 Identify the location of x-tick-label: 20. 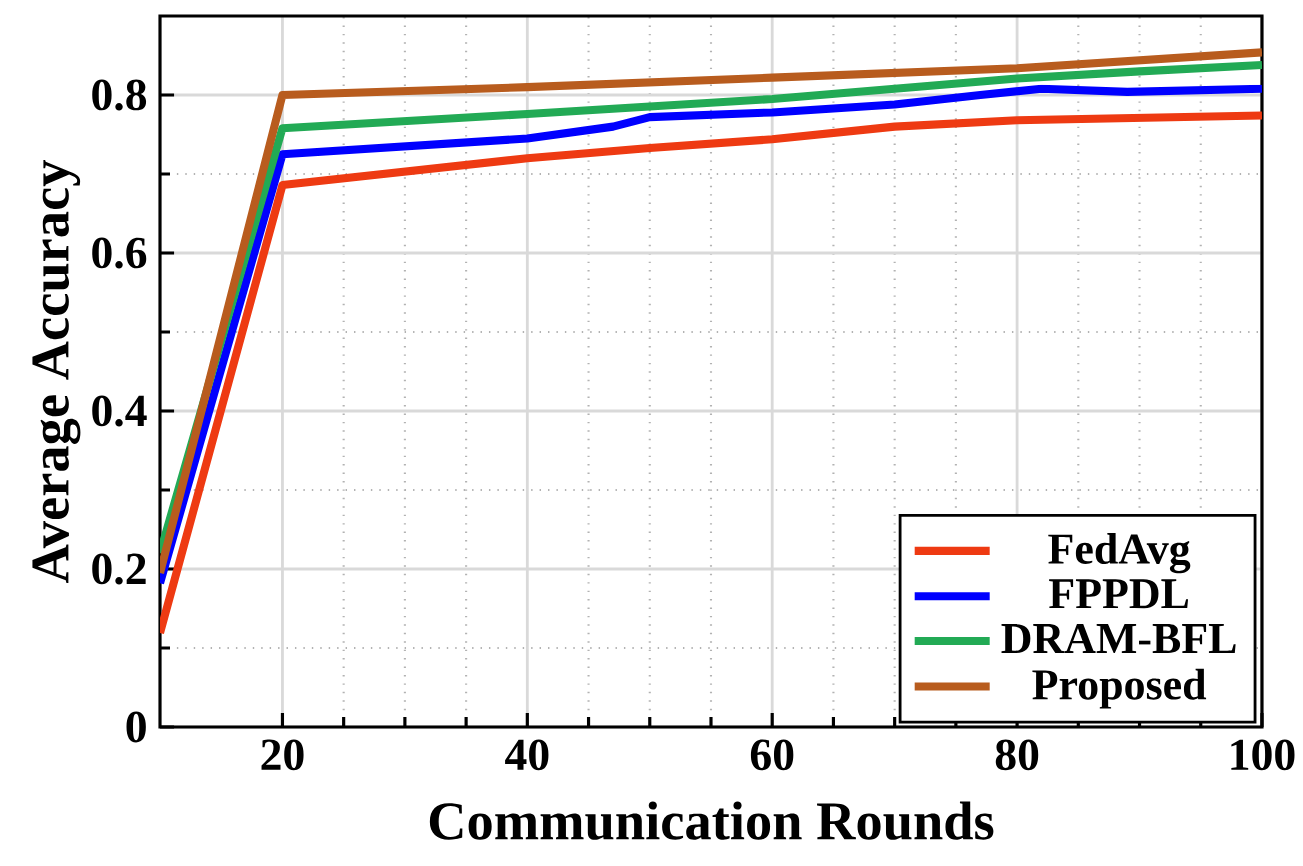
(282, 755).